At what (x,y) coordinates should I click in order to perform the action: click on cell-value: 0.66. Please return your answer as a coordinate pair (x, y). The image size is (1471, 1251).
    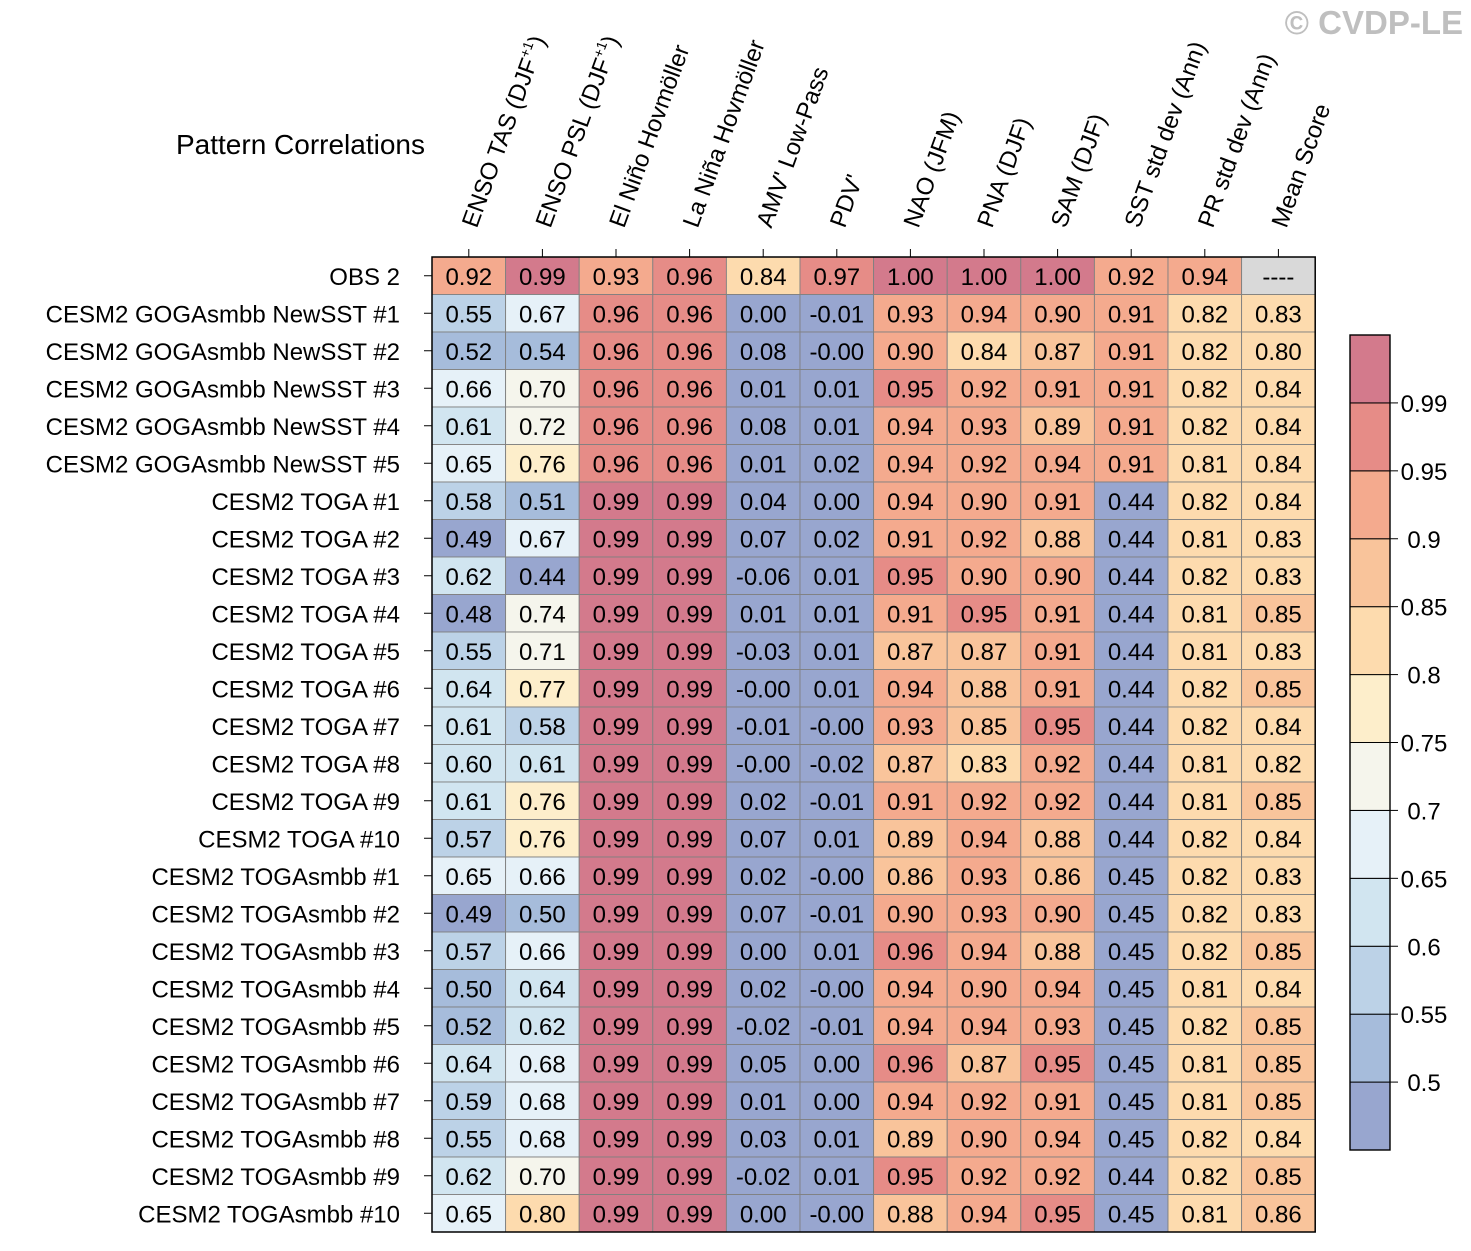
    Looking at the image, I should click on (542, 877).